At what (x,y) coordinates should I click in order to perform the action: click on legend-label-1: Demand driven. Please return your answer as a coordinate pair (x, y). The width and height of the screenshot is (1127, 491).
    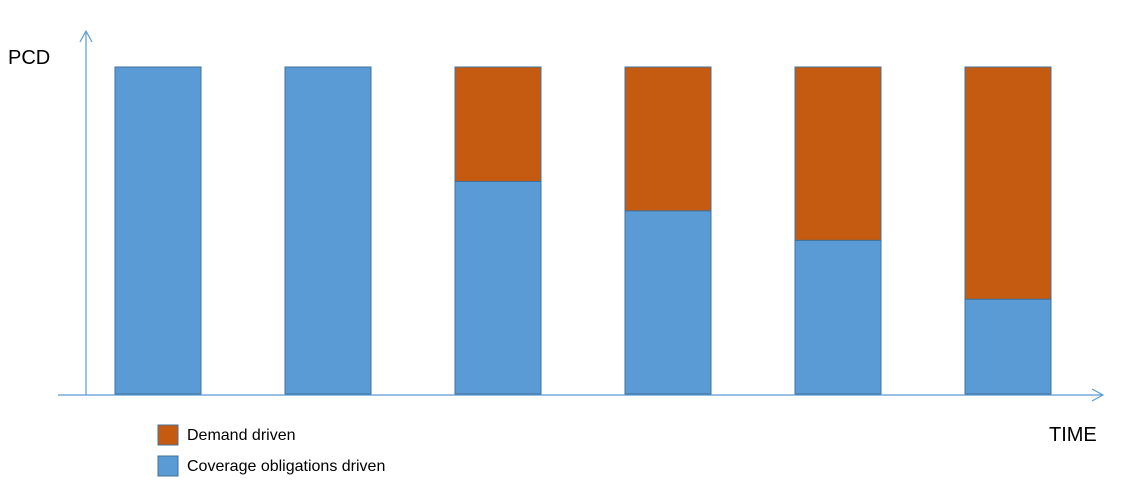
    Looking at the image, I should click on (241, 435).